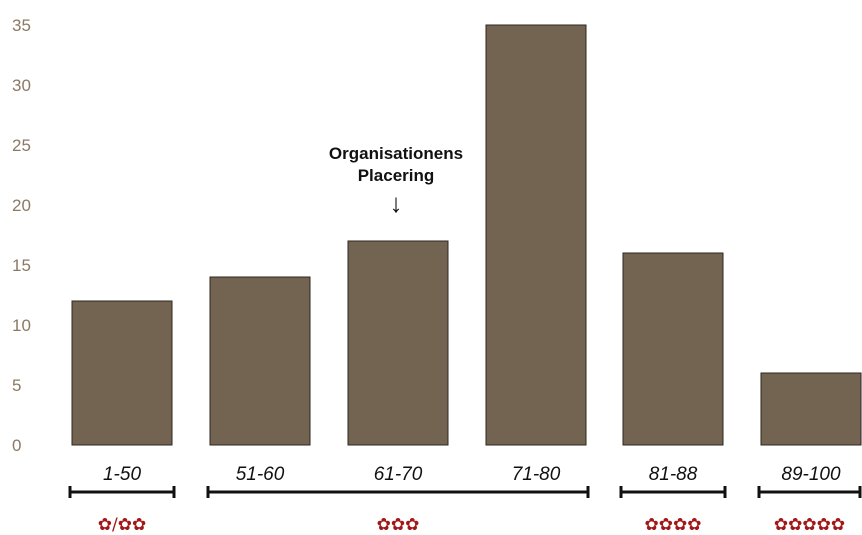  What do you see at coordinates (16, 445) in the screenshot?
I see `y-tick-label: 0` at bounding box center [16, 445].